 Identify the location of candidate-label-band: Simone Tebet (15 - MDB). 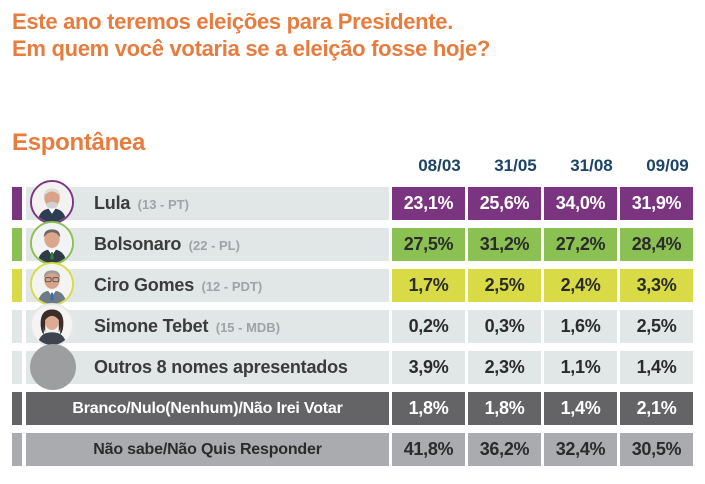
(207, 325).